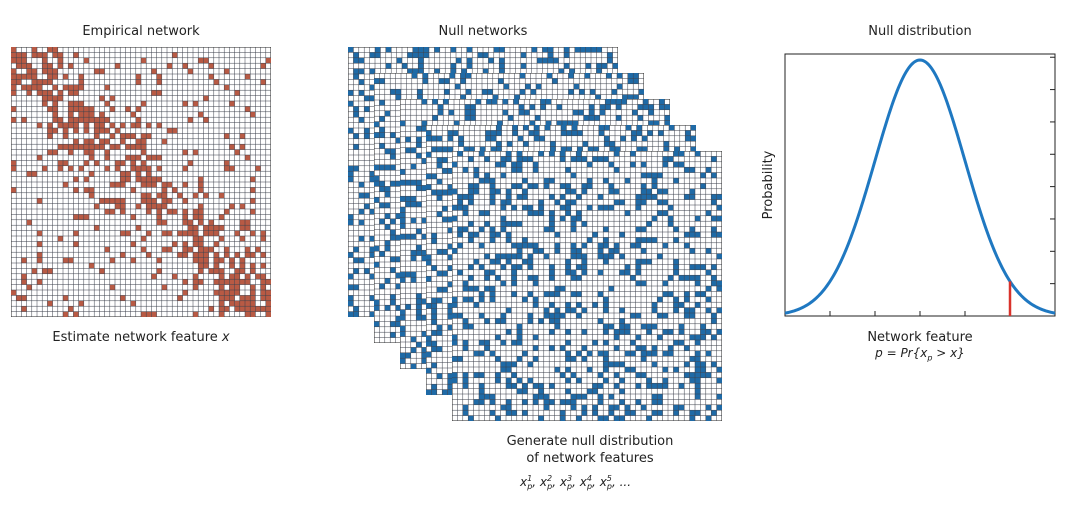 The width and height of the screenshot is (1080, 506). What do you see at coordinates (930, 358) in the screenshot?
I see `formula-sub: p` at bounding box center [930, 358].